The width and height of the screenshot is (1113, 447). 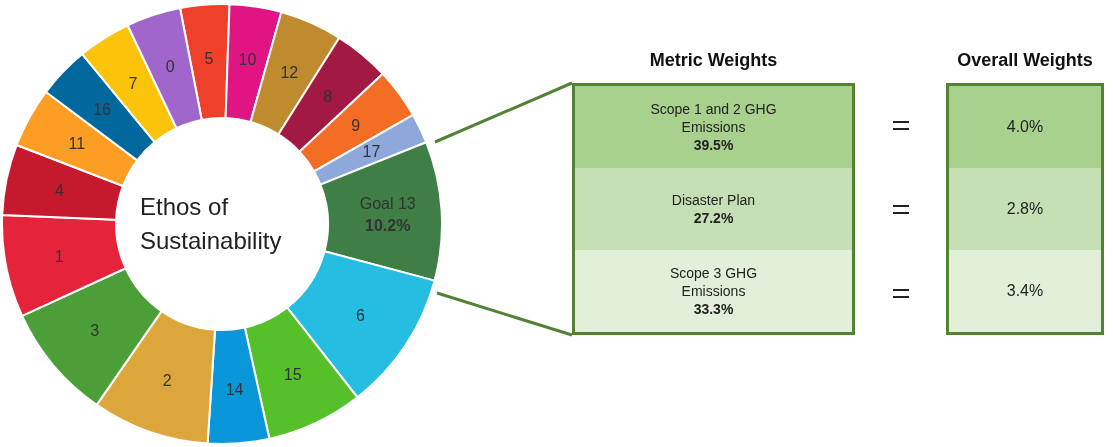 What do you see at coordinates (713, 309) in the screenshot?
I see `data-label: 33.3%` at bounding box center [713, 309].